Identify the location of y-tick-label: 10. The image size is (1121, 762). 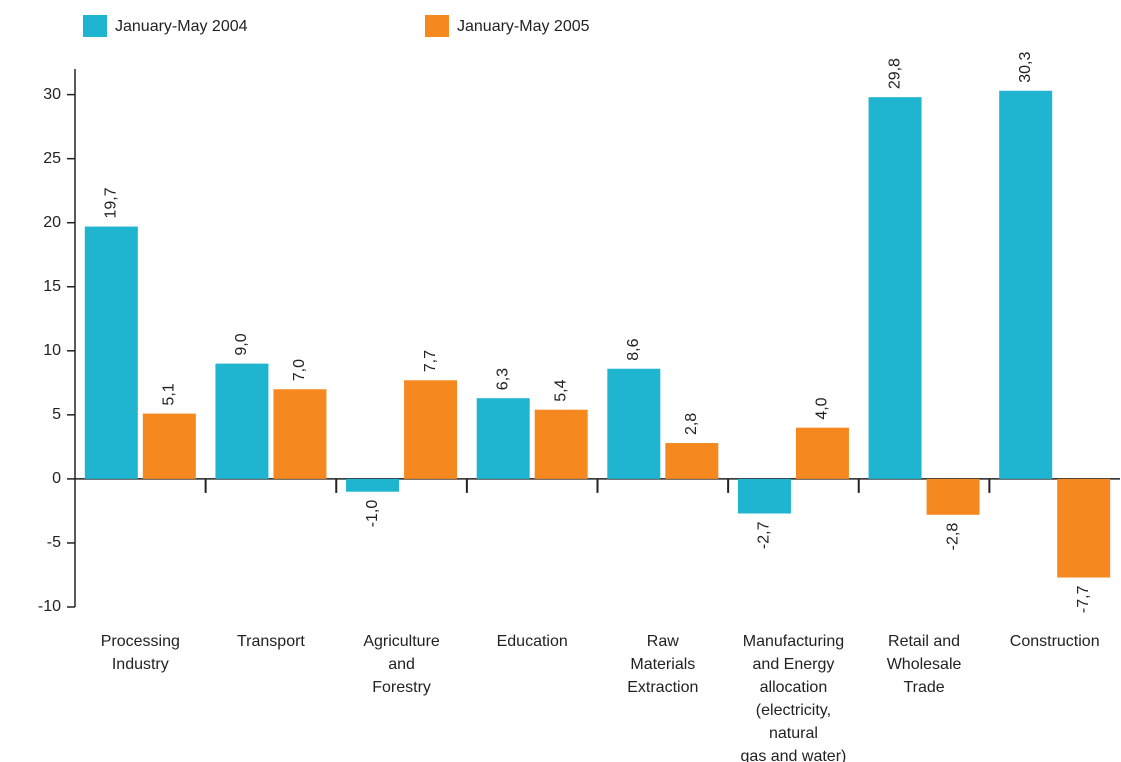
(52, 350).